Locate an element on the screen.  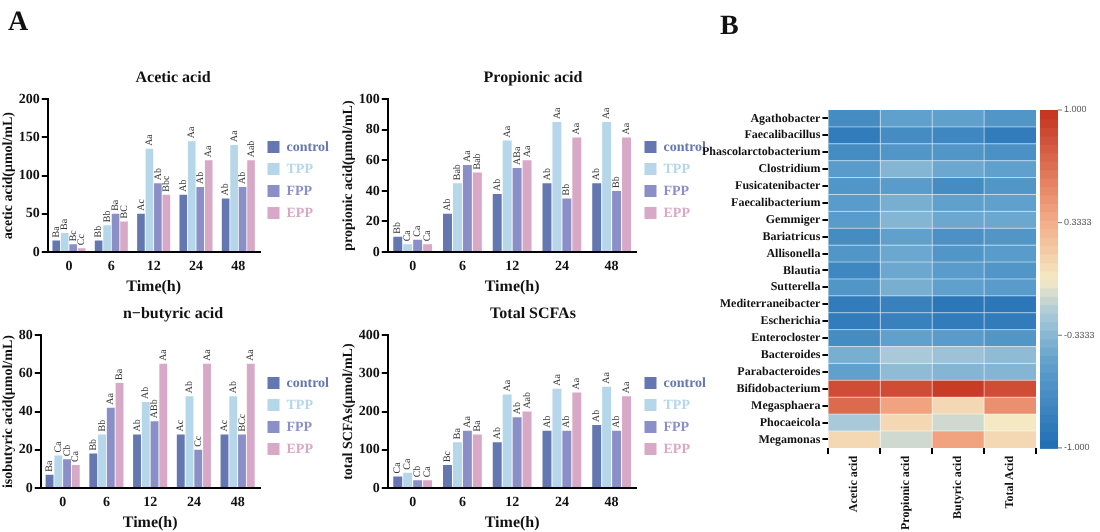
chart-title: Acetic acid is located at coordinates (173, 76).